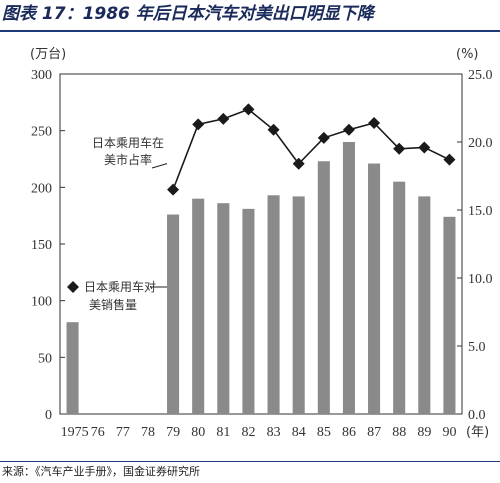 The width and height of the screenshot is (500, 483). What do you see at coordinates (41, 132) in the screenshot?
I see `left-tick-label: 250` at bounding box center [41, 132].